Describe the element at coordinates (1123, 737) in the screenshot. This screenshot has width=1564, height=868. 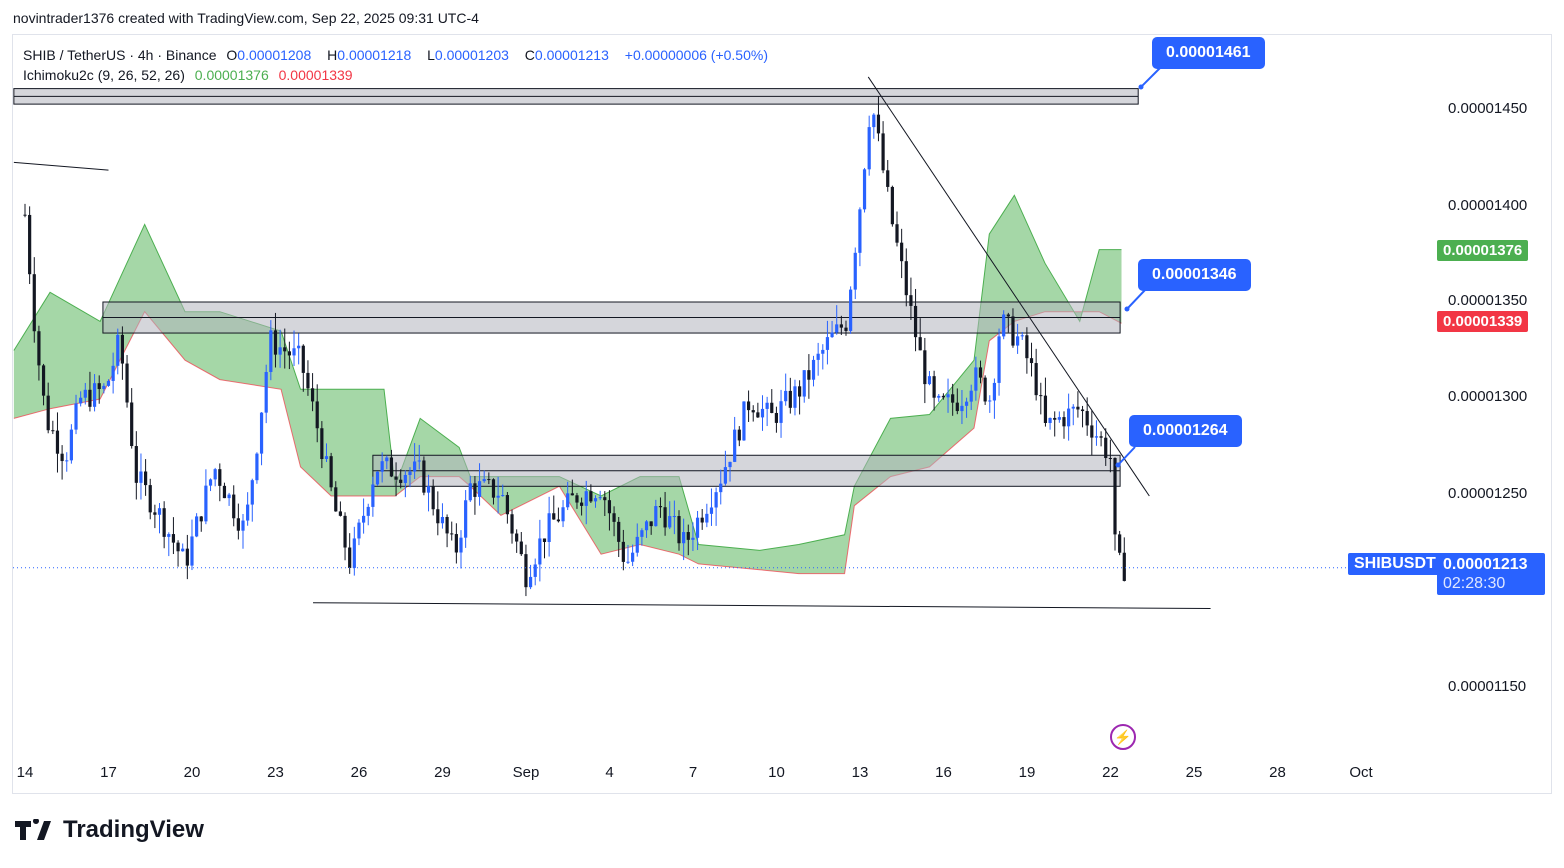
I see `lightning-icon: ⚡` at that location.